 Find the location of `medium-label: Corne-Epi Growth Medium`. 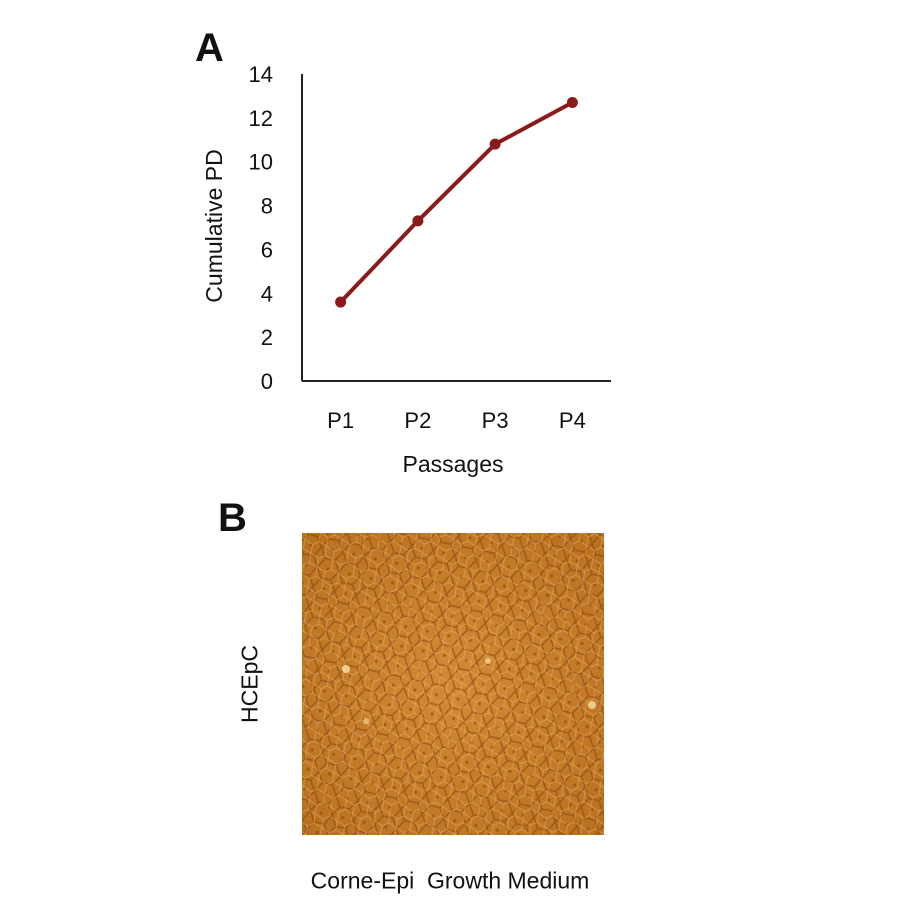

medium-label: Corne-Epi Growth Medium is located at coordinates (450, 880).